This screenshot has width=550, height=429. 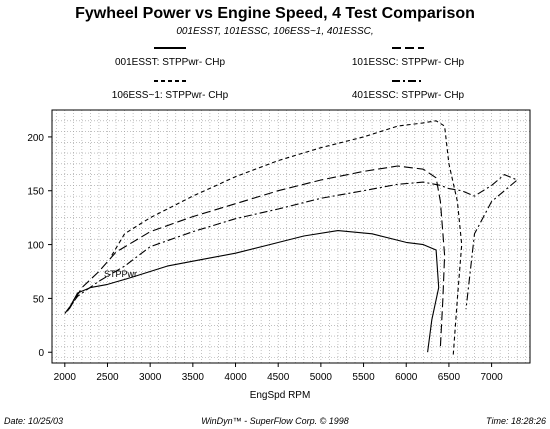 What do you see at coordinates (274, 31) in the screenshot?
I see `chart-subtitle: 001ESST, 101ESSC, 106ESS~1, 401ESSC,` at bounding box center [274, 31].